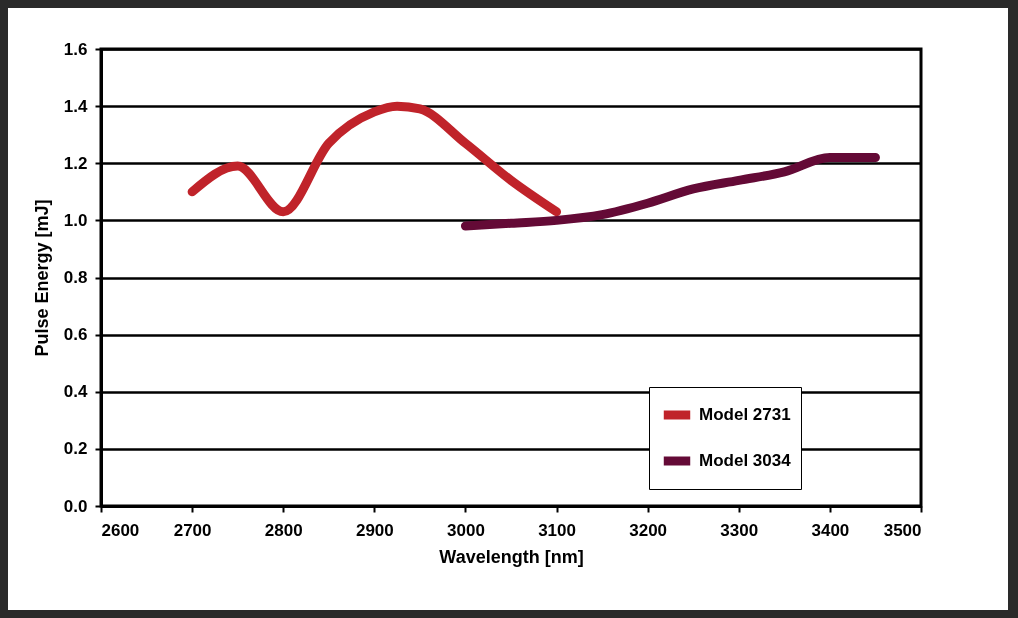 This screenshot has height=618, width=1018. I want to click on x-tick-label: 2600, so click(120, 530).